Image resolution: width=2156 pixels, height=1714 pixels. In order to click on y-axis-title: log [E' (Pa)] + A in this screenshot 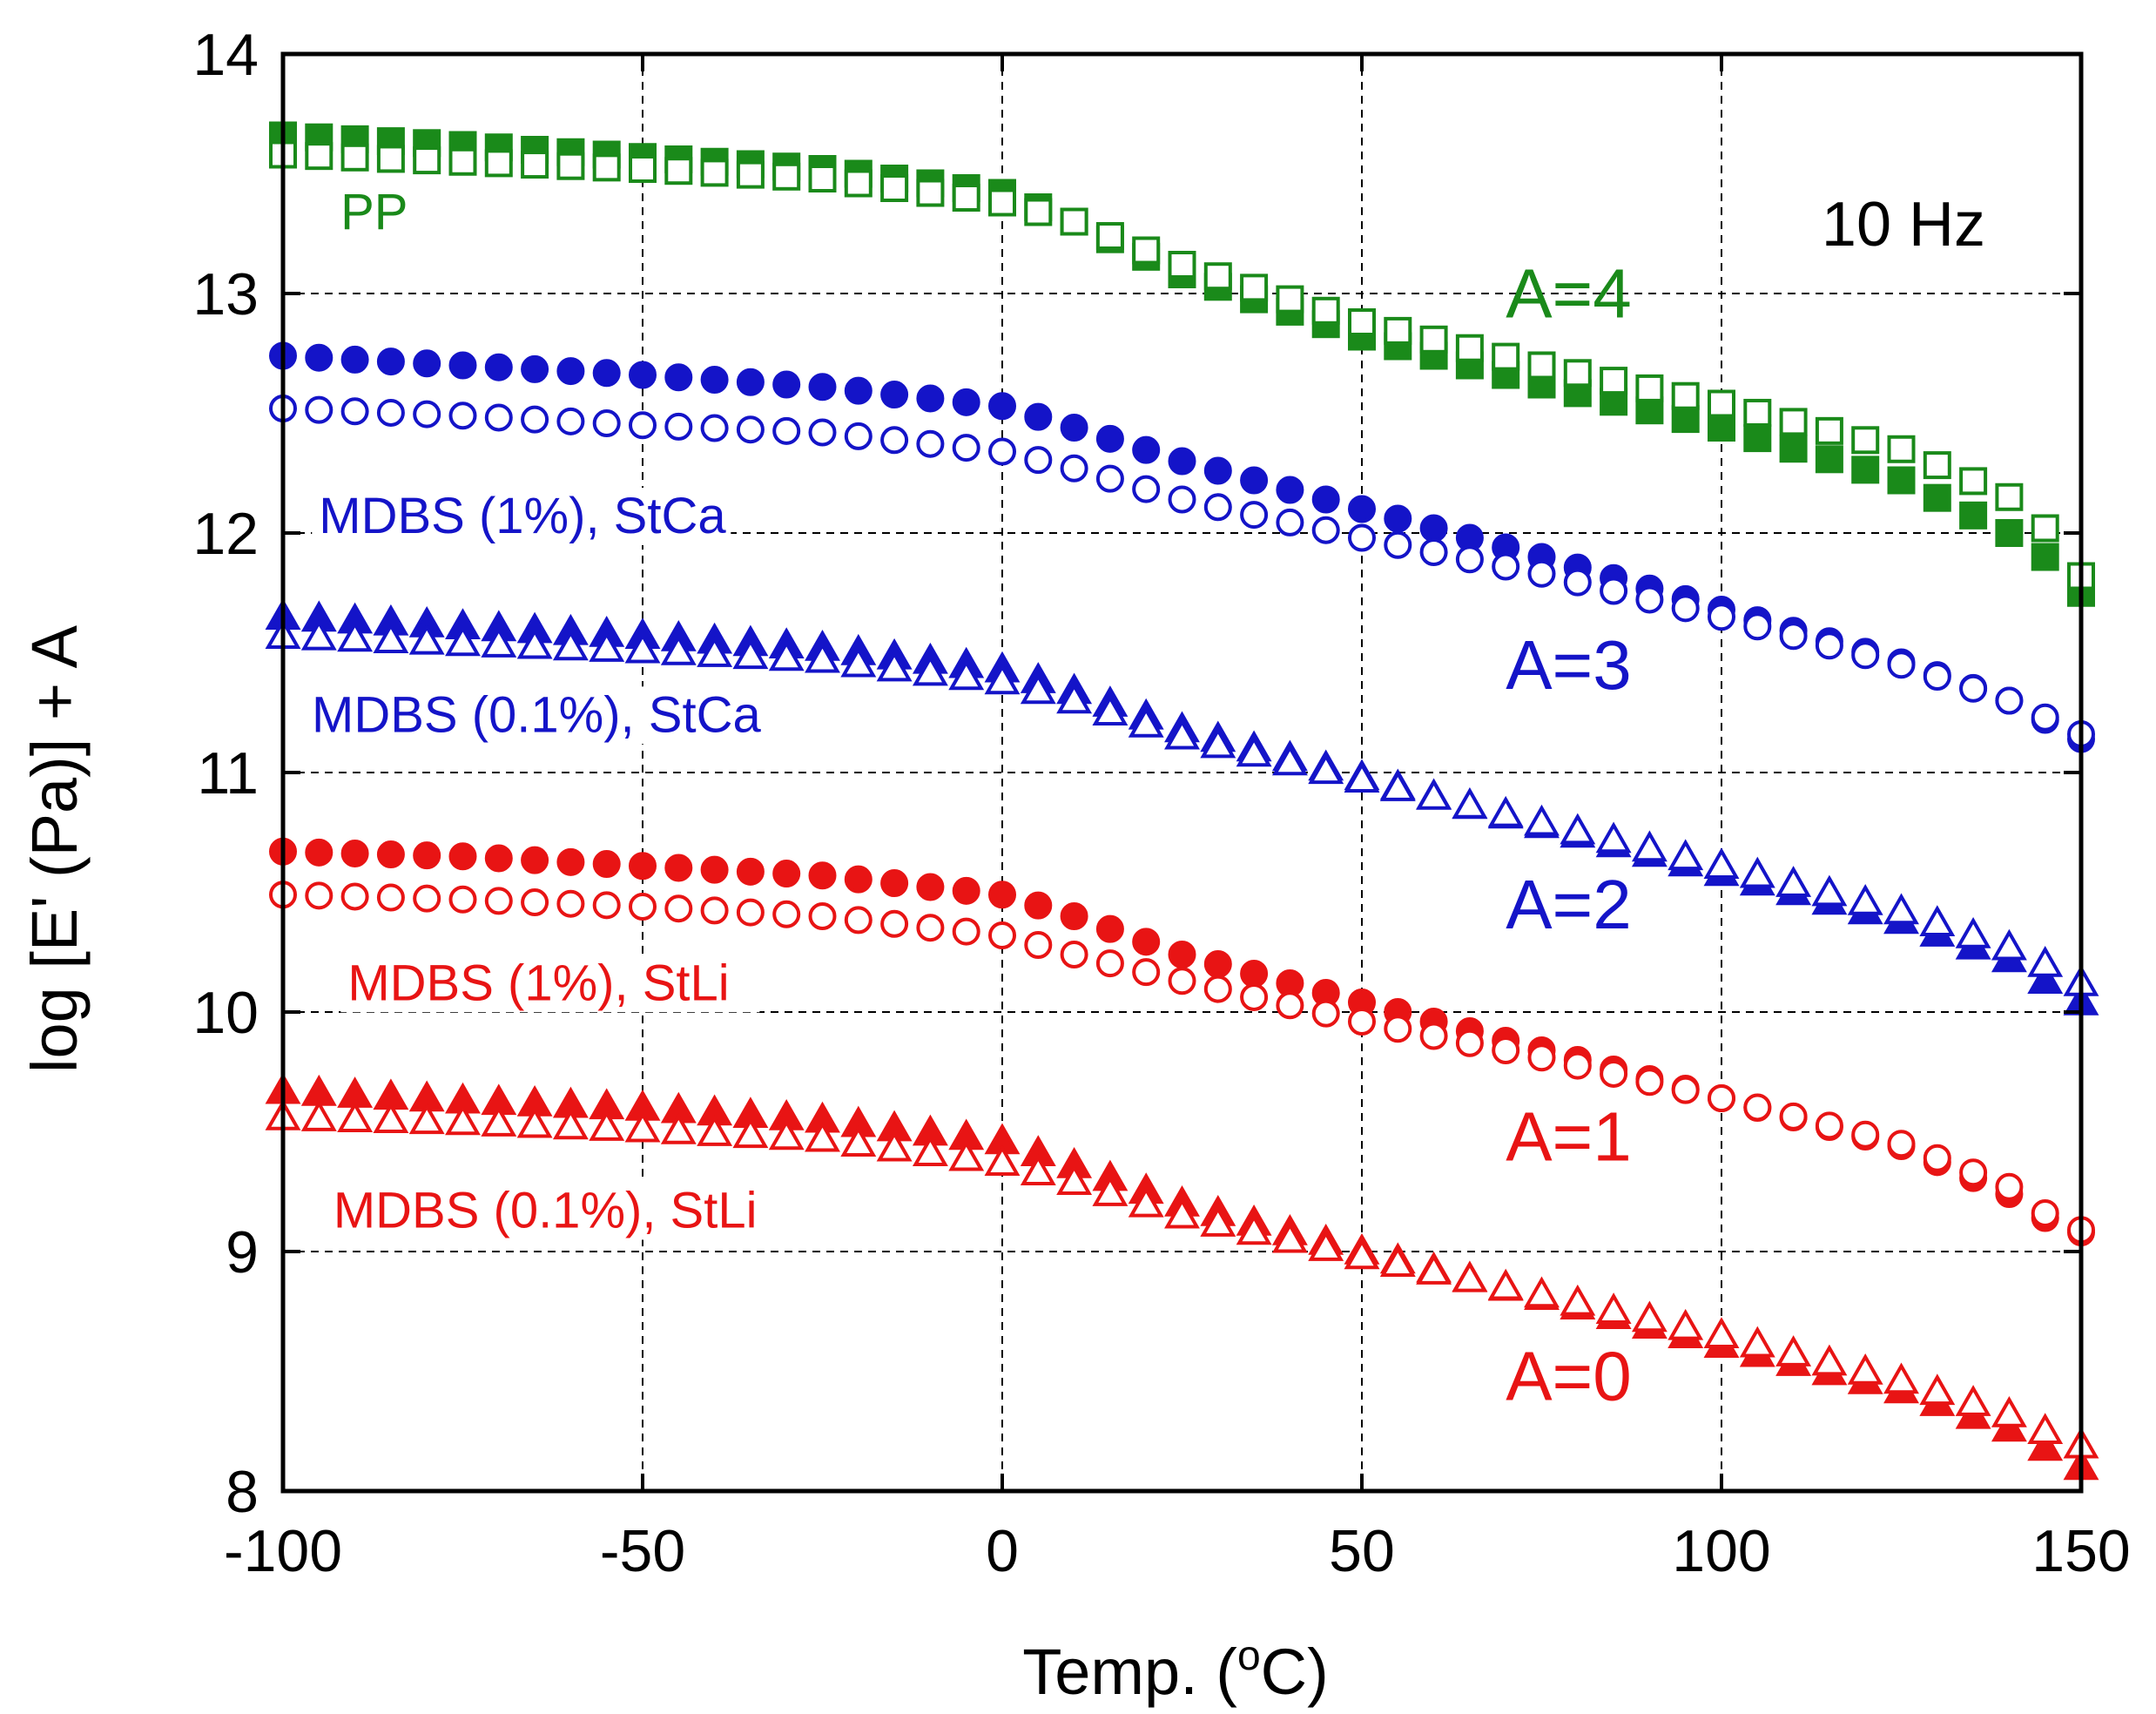, I will do `click(54, 848)`.